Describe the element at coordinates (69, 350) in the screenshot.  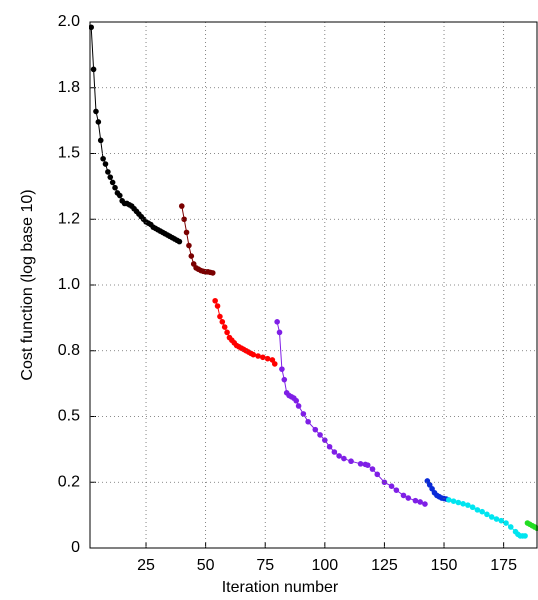
I see `y-tick-label: 0.8` at that location.